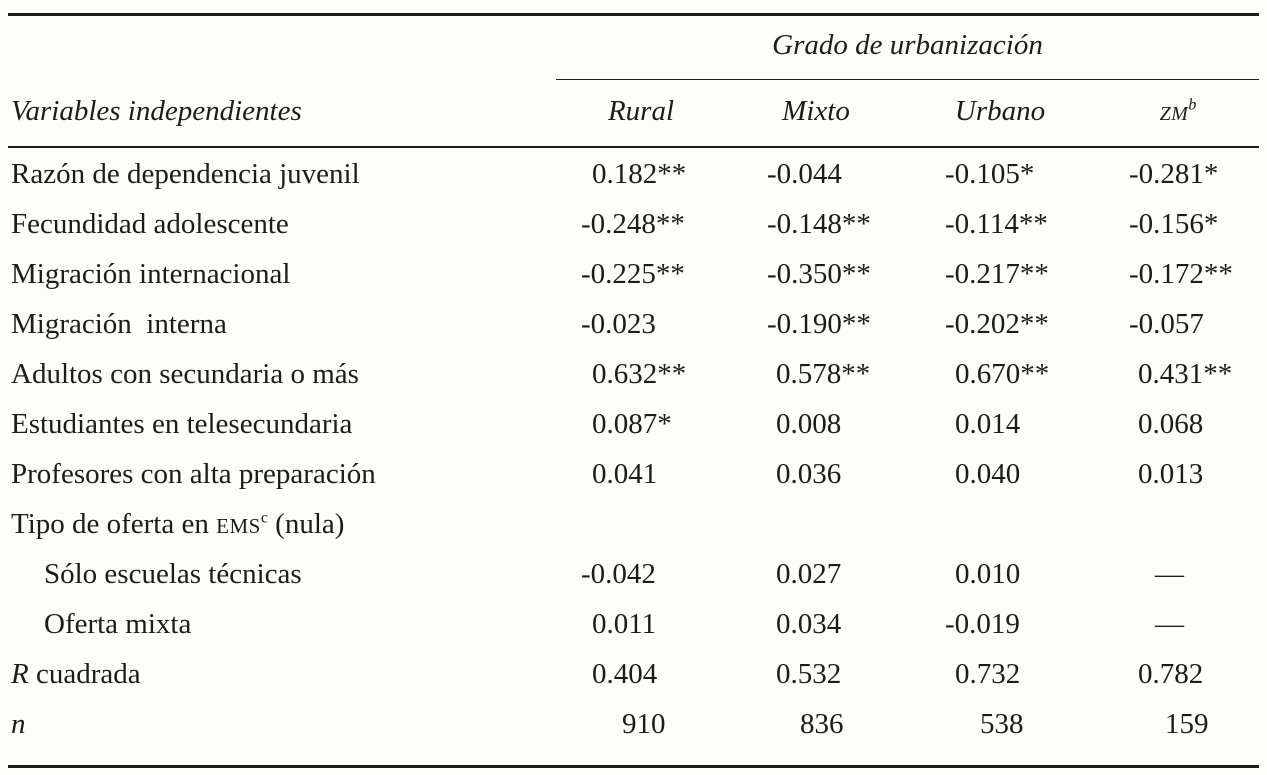 The width and height of the screenshot is (1267, 775). I want to click on table-cell: -0.148**, so click(819, 224).